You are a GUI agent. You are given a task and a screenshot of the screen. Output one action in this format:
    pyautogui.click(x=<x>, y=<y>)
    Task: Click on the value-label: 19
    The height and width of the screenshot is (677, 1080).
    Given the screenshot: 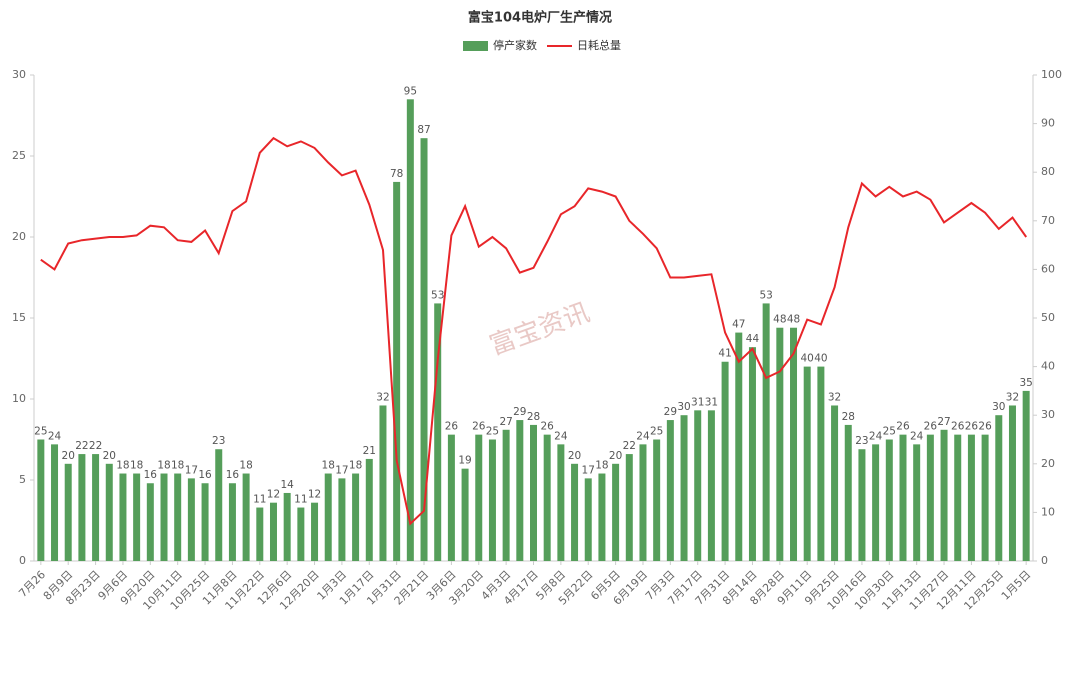 What is the action you would take?
    pyautogui.click(x=464, y=461)
    